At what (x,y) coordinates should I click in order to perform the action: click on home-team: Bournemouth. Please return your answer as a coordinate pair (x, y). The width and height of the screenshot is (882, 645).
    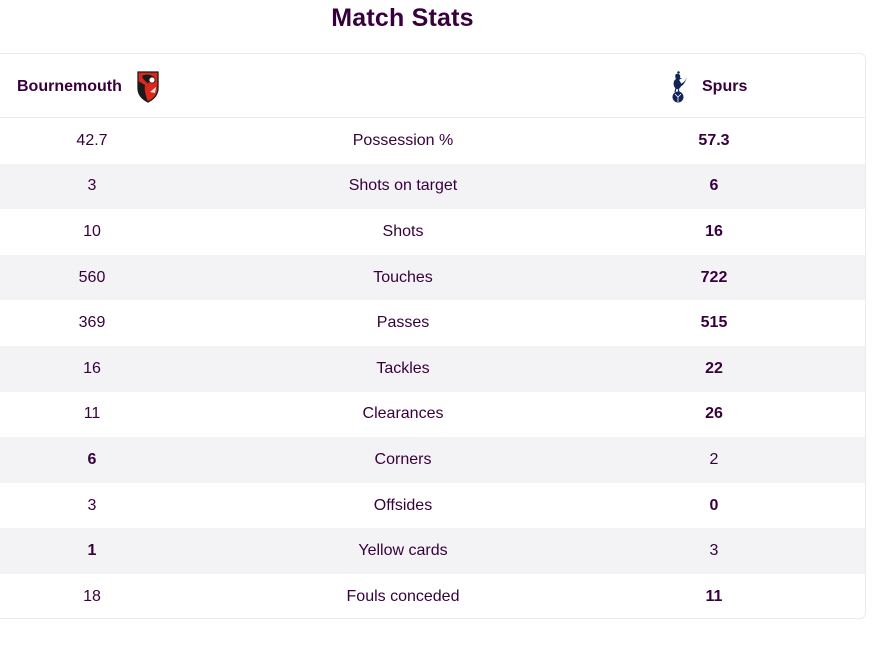
    Looking at the image, I should click on (88, 87).